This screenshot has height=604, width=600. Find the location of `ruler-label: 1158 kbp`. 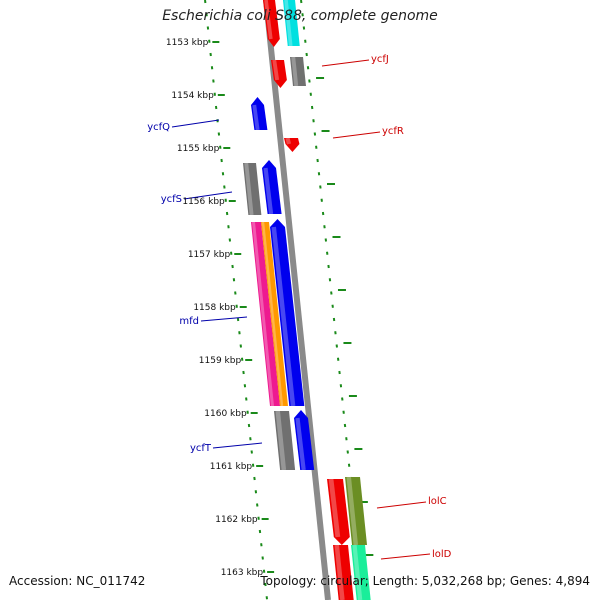

ruler-label: 1158 kbp is located at coordinates (214, 308).